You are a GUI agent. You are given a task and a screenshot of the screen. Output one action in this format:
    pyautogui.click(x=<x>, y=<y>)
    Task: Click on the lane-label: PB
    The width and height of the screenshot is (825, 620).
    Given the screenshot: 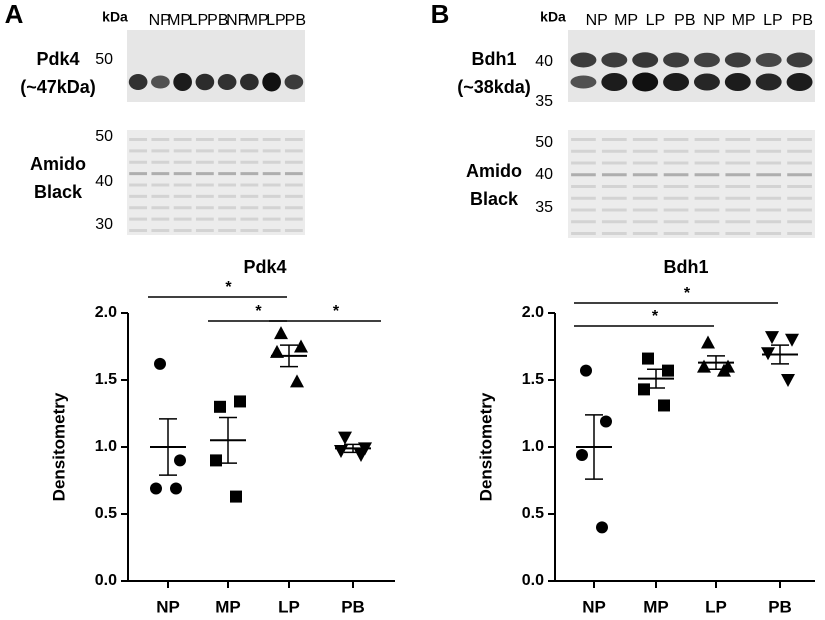 What is the action you would take?
    pyautogui.click(x=295, y=20)
    